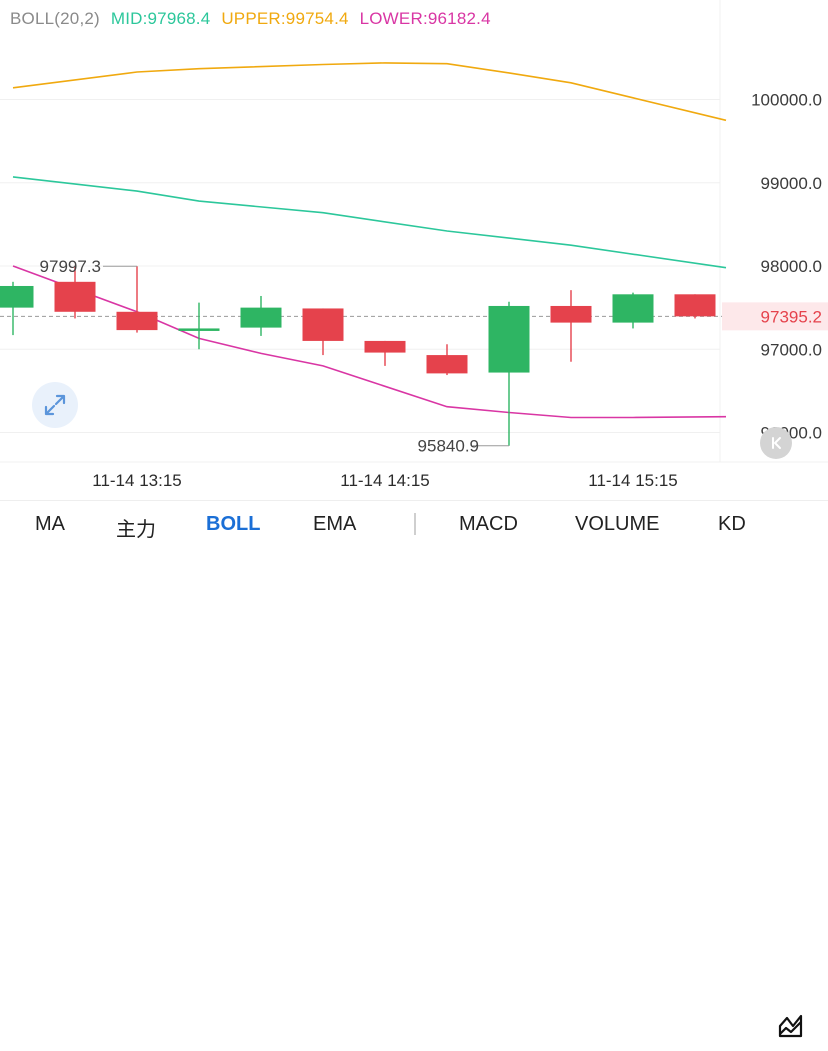 The height and width of the screenshot is (1051, 828). Describe the element at coordinates (70, 266) in the screenshot. I see `high-price-annotation: 97997.3` at that location.